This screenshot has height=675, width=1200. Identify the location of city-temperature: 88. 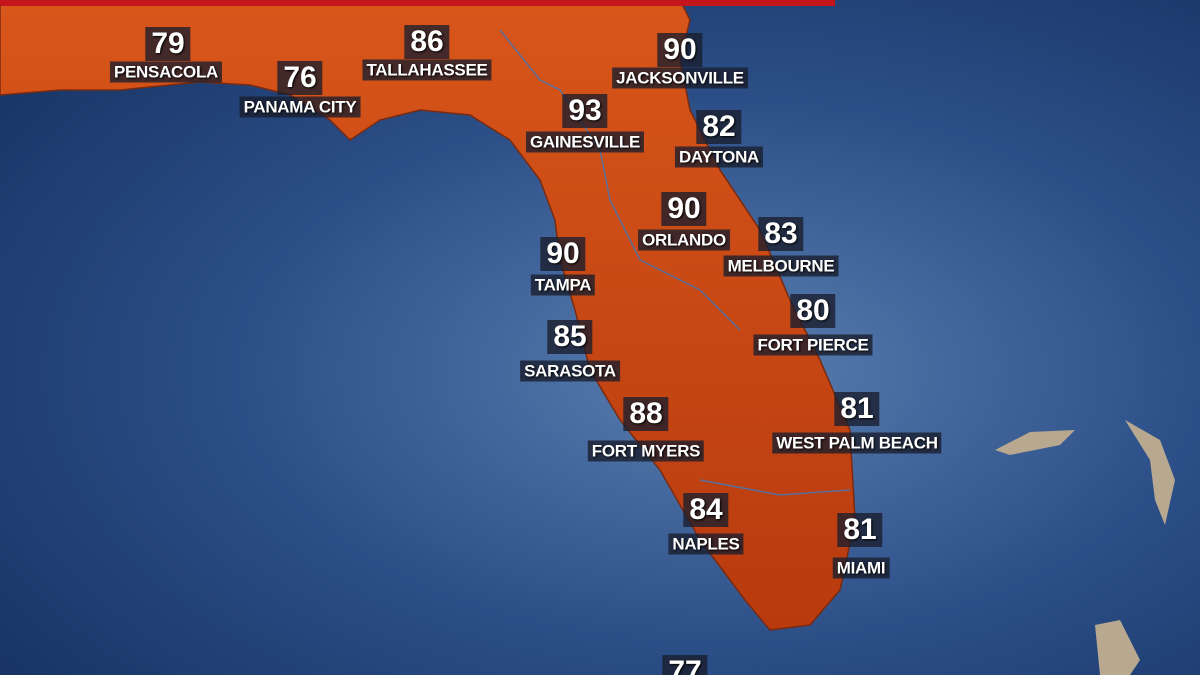
(646, 414).